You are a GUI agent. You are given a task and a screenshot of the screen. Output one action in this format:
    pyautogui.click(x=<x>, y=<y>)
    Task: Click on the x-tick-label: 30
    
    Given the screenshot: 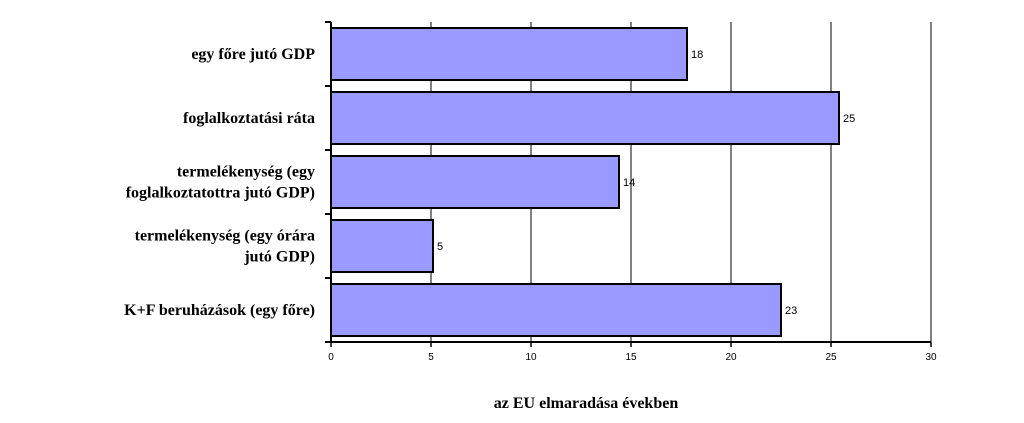 What is the action you would take?
    pyautogui.click(x=931, y=357)
    